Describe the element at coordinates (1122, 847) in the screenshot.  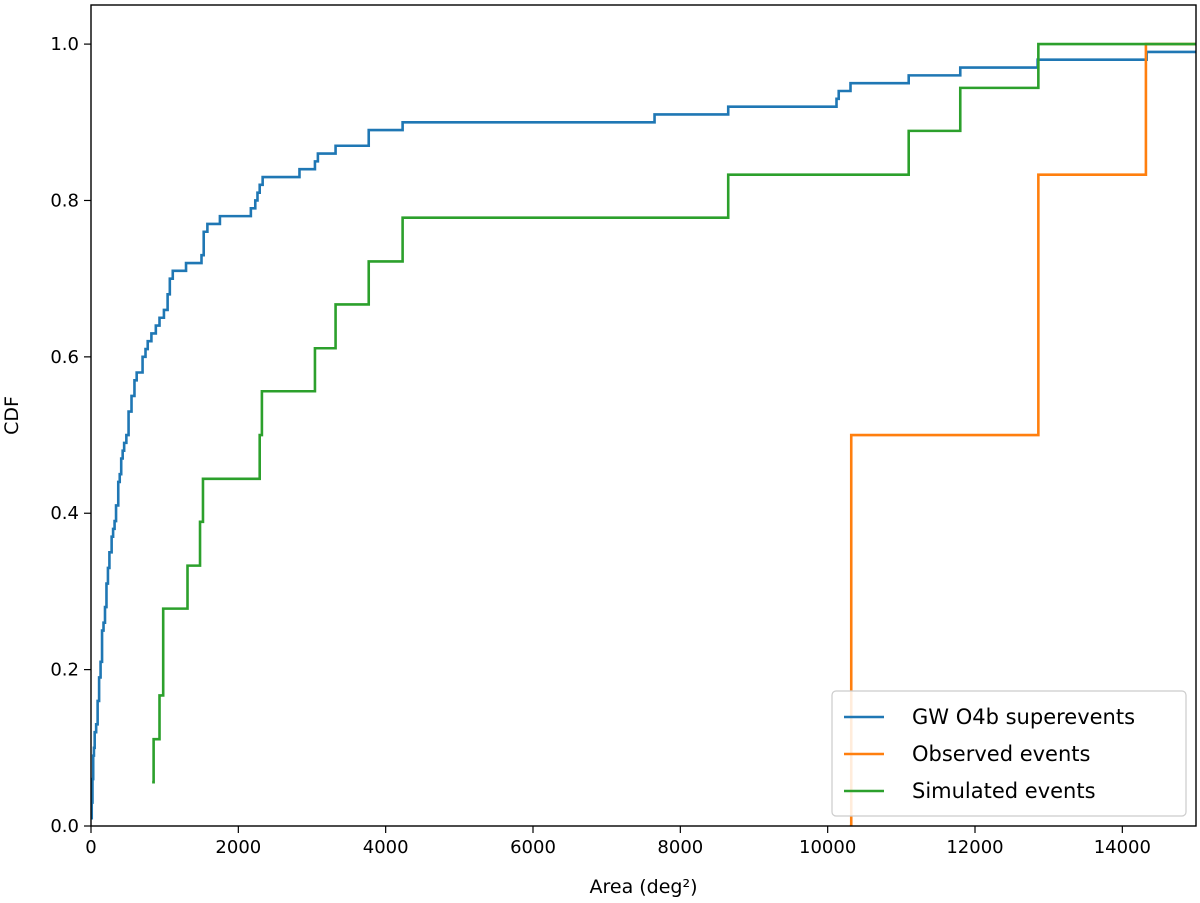
I see `x-tick-label: 14000` at that location.